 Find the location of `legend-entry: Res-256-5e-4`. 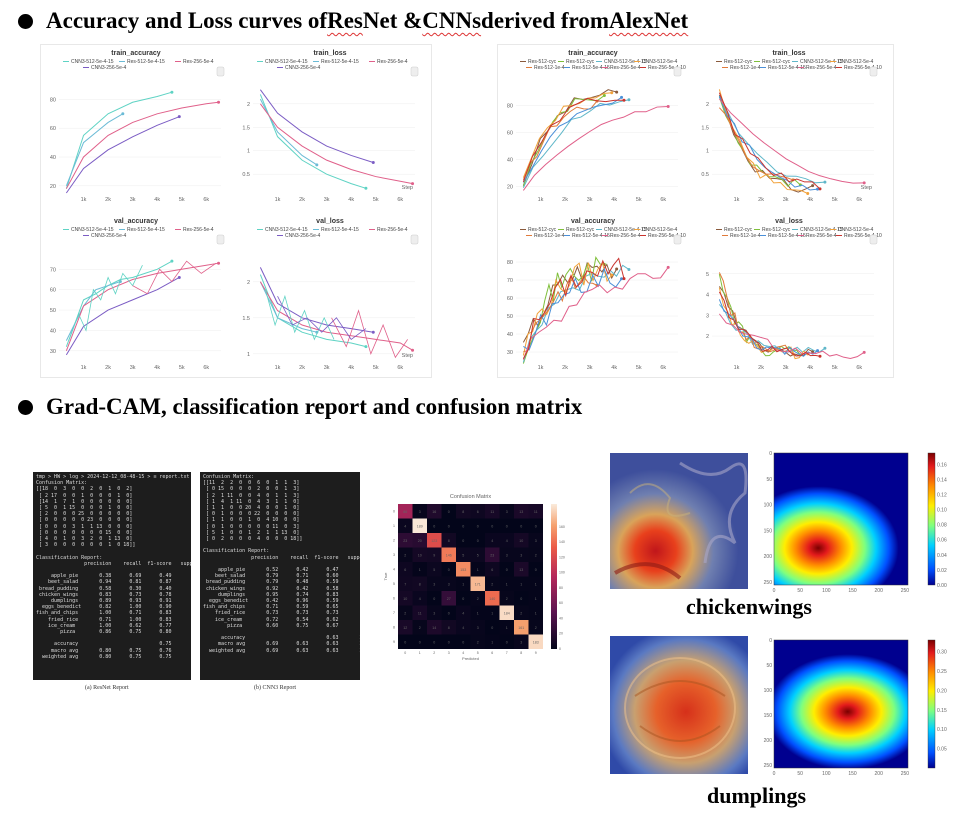

legend-entry: Res-256-5e-4 is located at coordinates (821, 68).